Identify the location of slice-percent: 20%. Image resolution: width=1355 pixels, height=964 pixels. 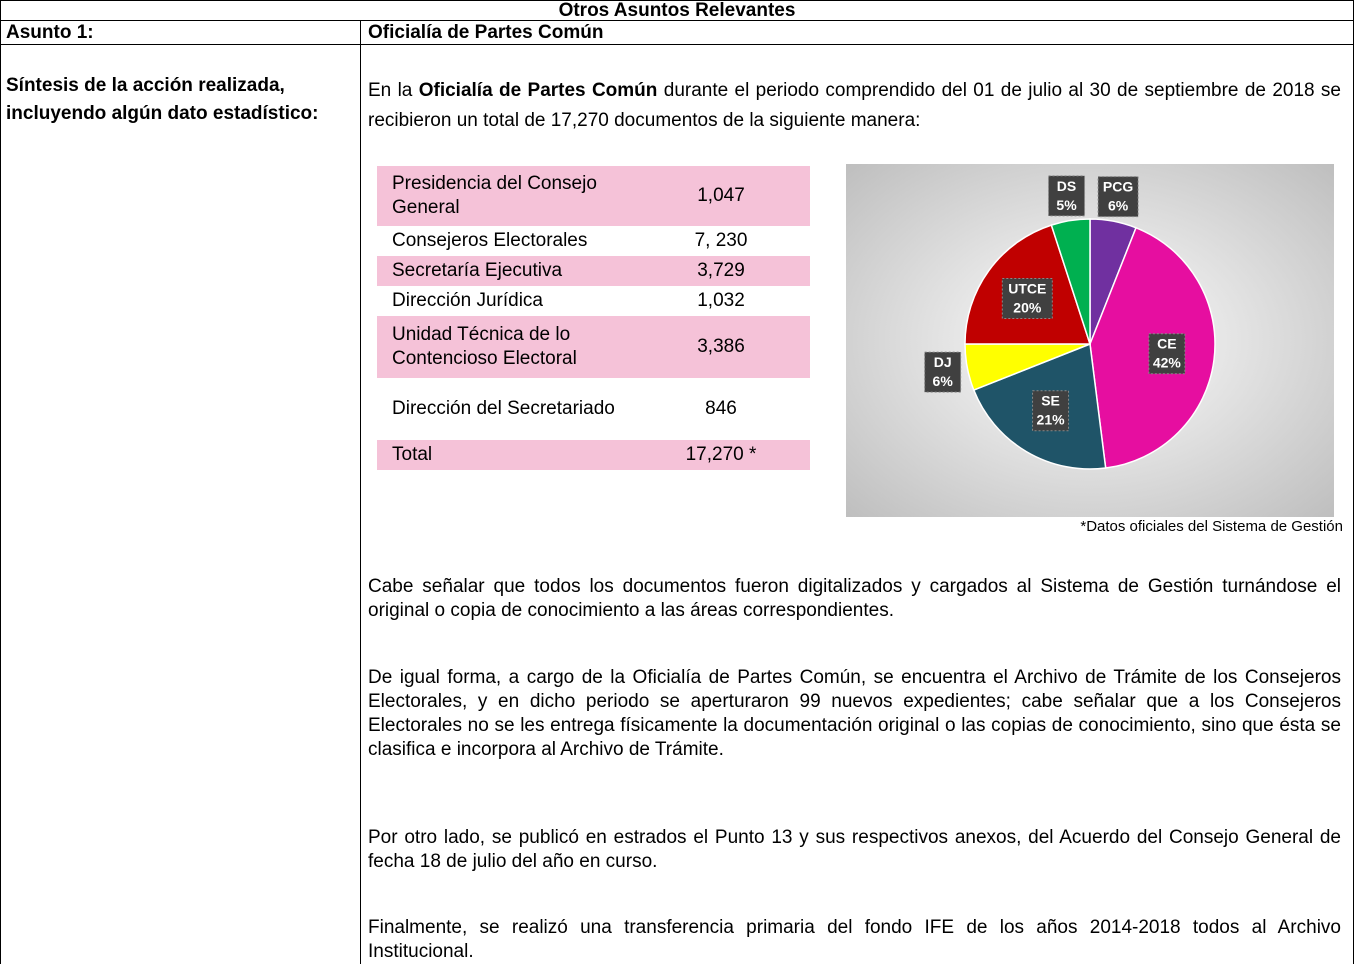
(1027, 307).